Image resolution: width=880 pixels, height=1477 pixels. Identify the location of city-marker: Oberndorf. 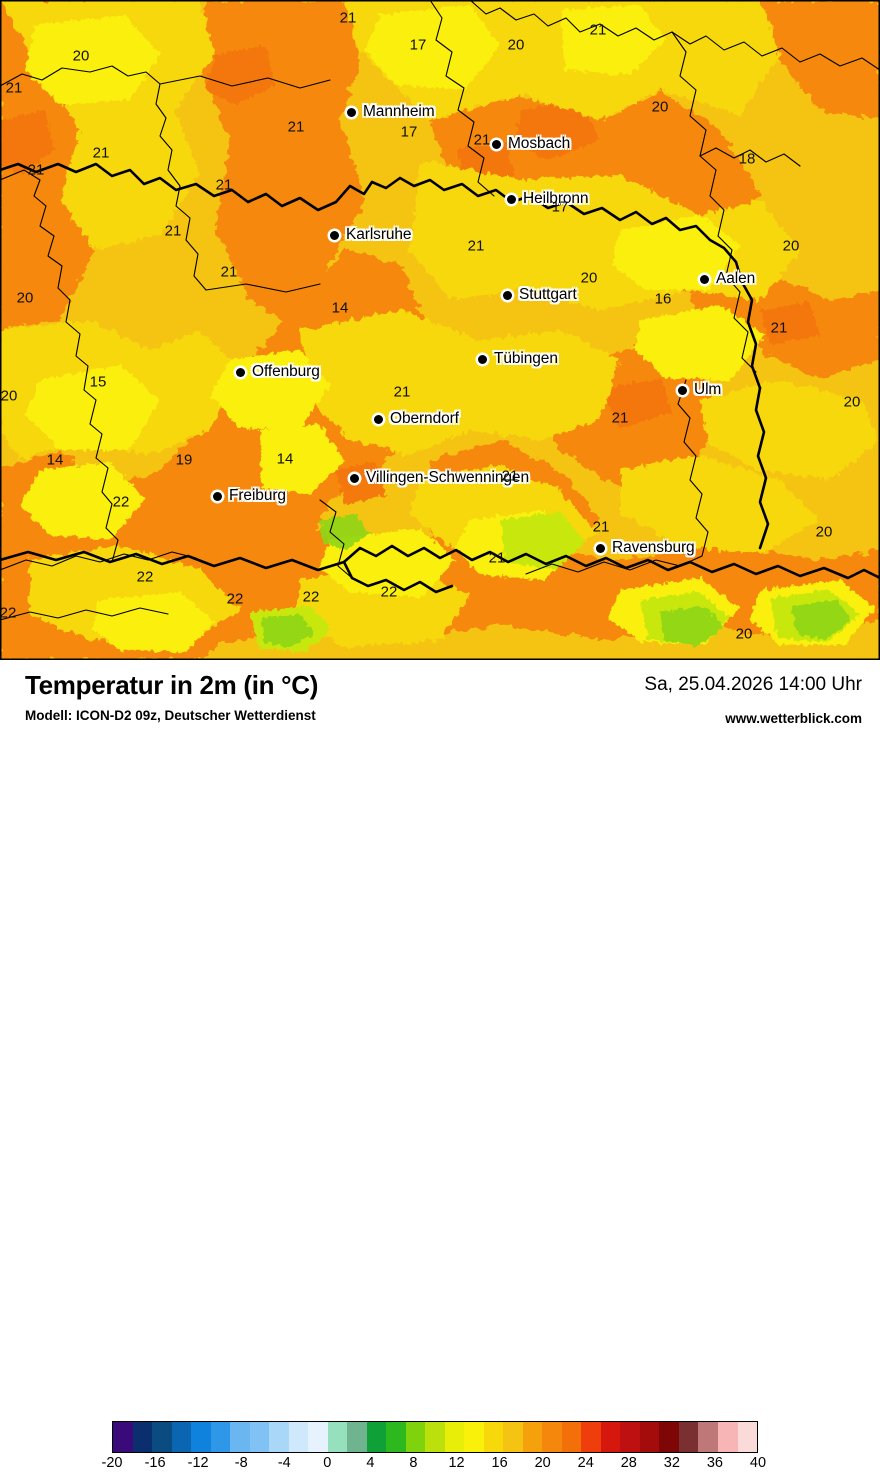
(416, 419).